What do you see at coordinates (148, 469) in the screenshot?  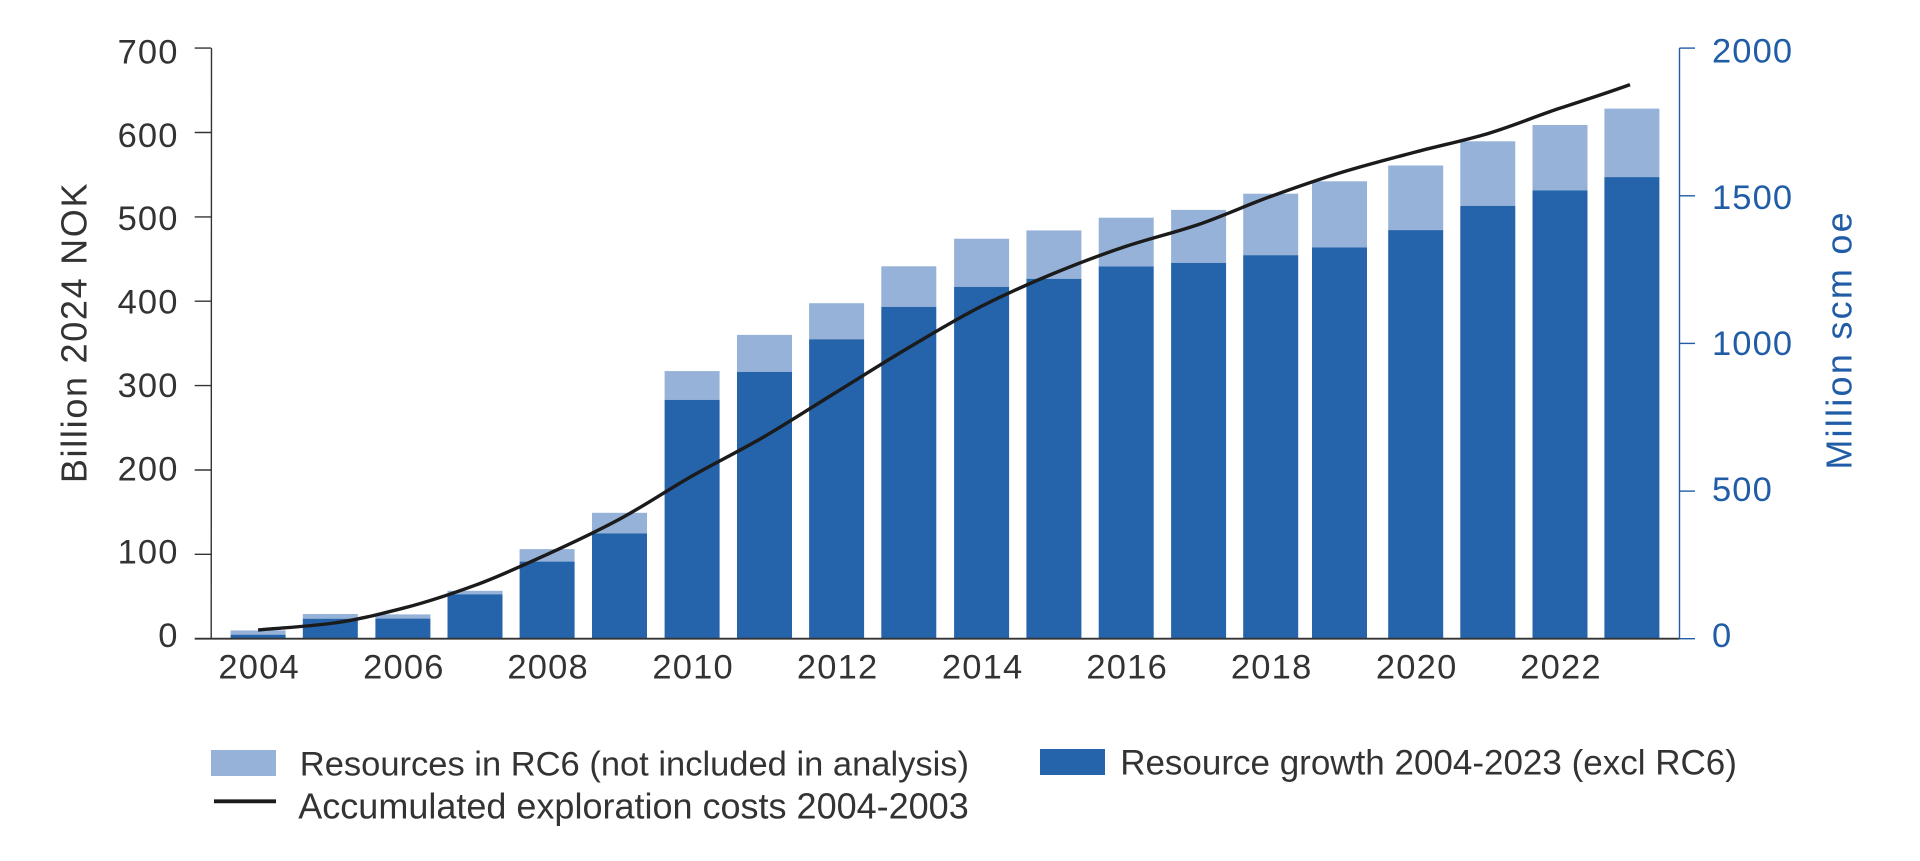 I see `svg-text: 200` at bounding box center [148, 469].